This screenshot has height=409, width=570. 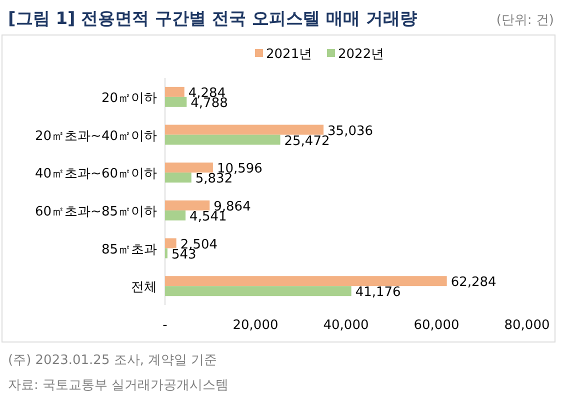 What do you see at coordinates (96, 136) in the screenshot?
I see `y-tick-label: 20㎡초과~40㎡이하` at bounding box center [96, 136].